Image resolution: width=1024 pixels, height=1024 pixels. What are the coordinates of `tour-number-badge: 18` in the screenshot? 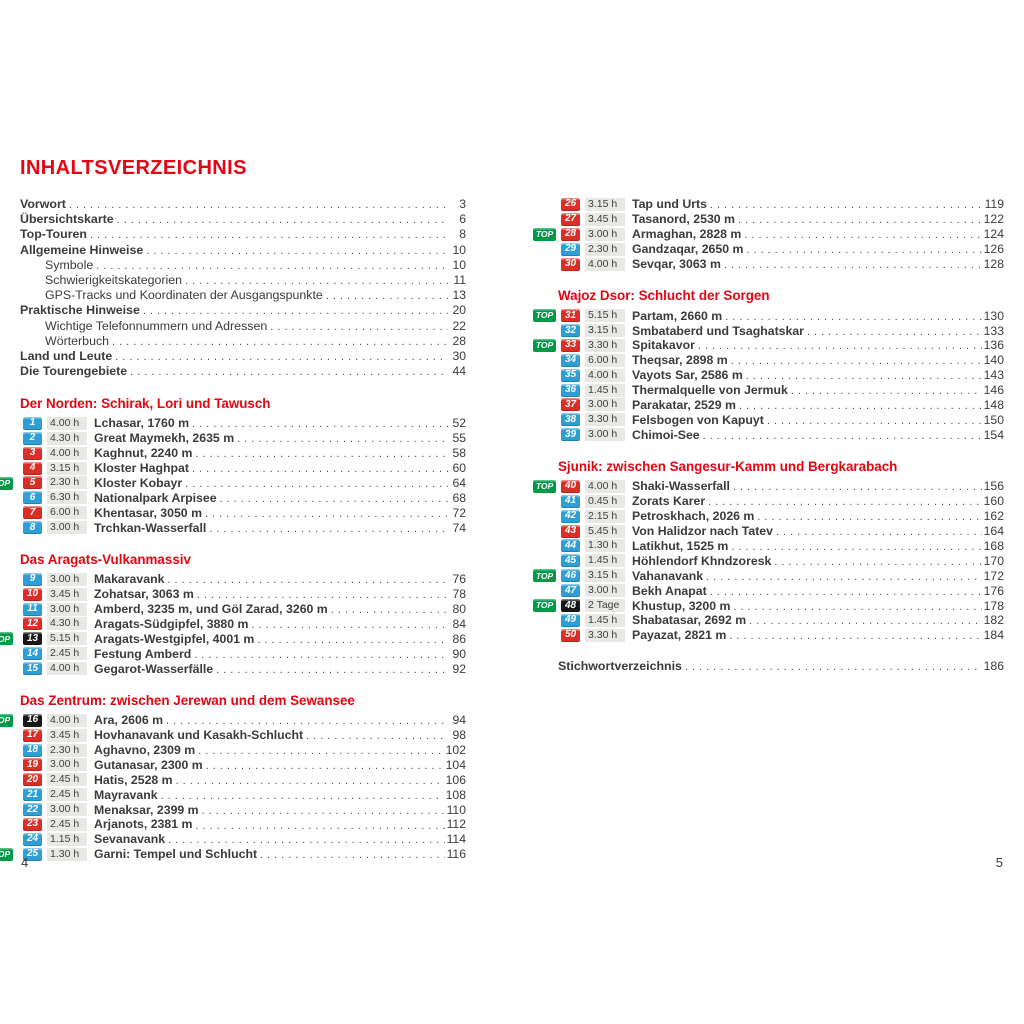 It's located at (32, 750).